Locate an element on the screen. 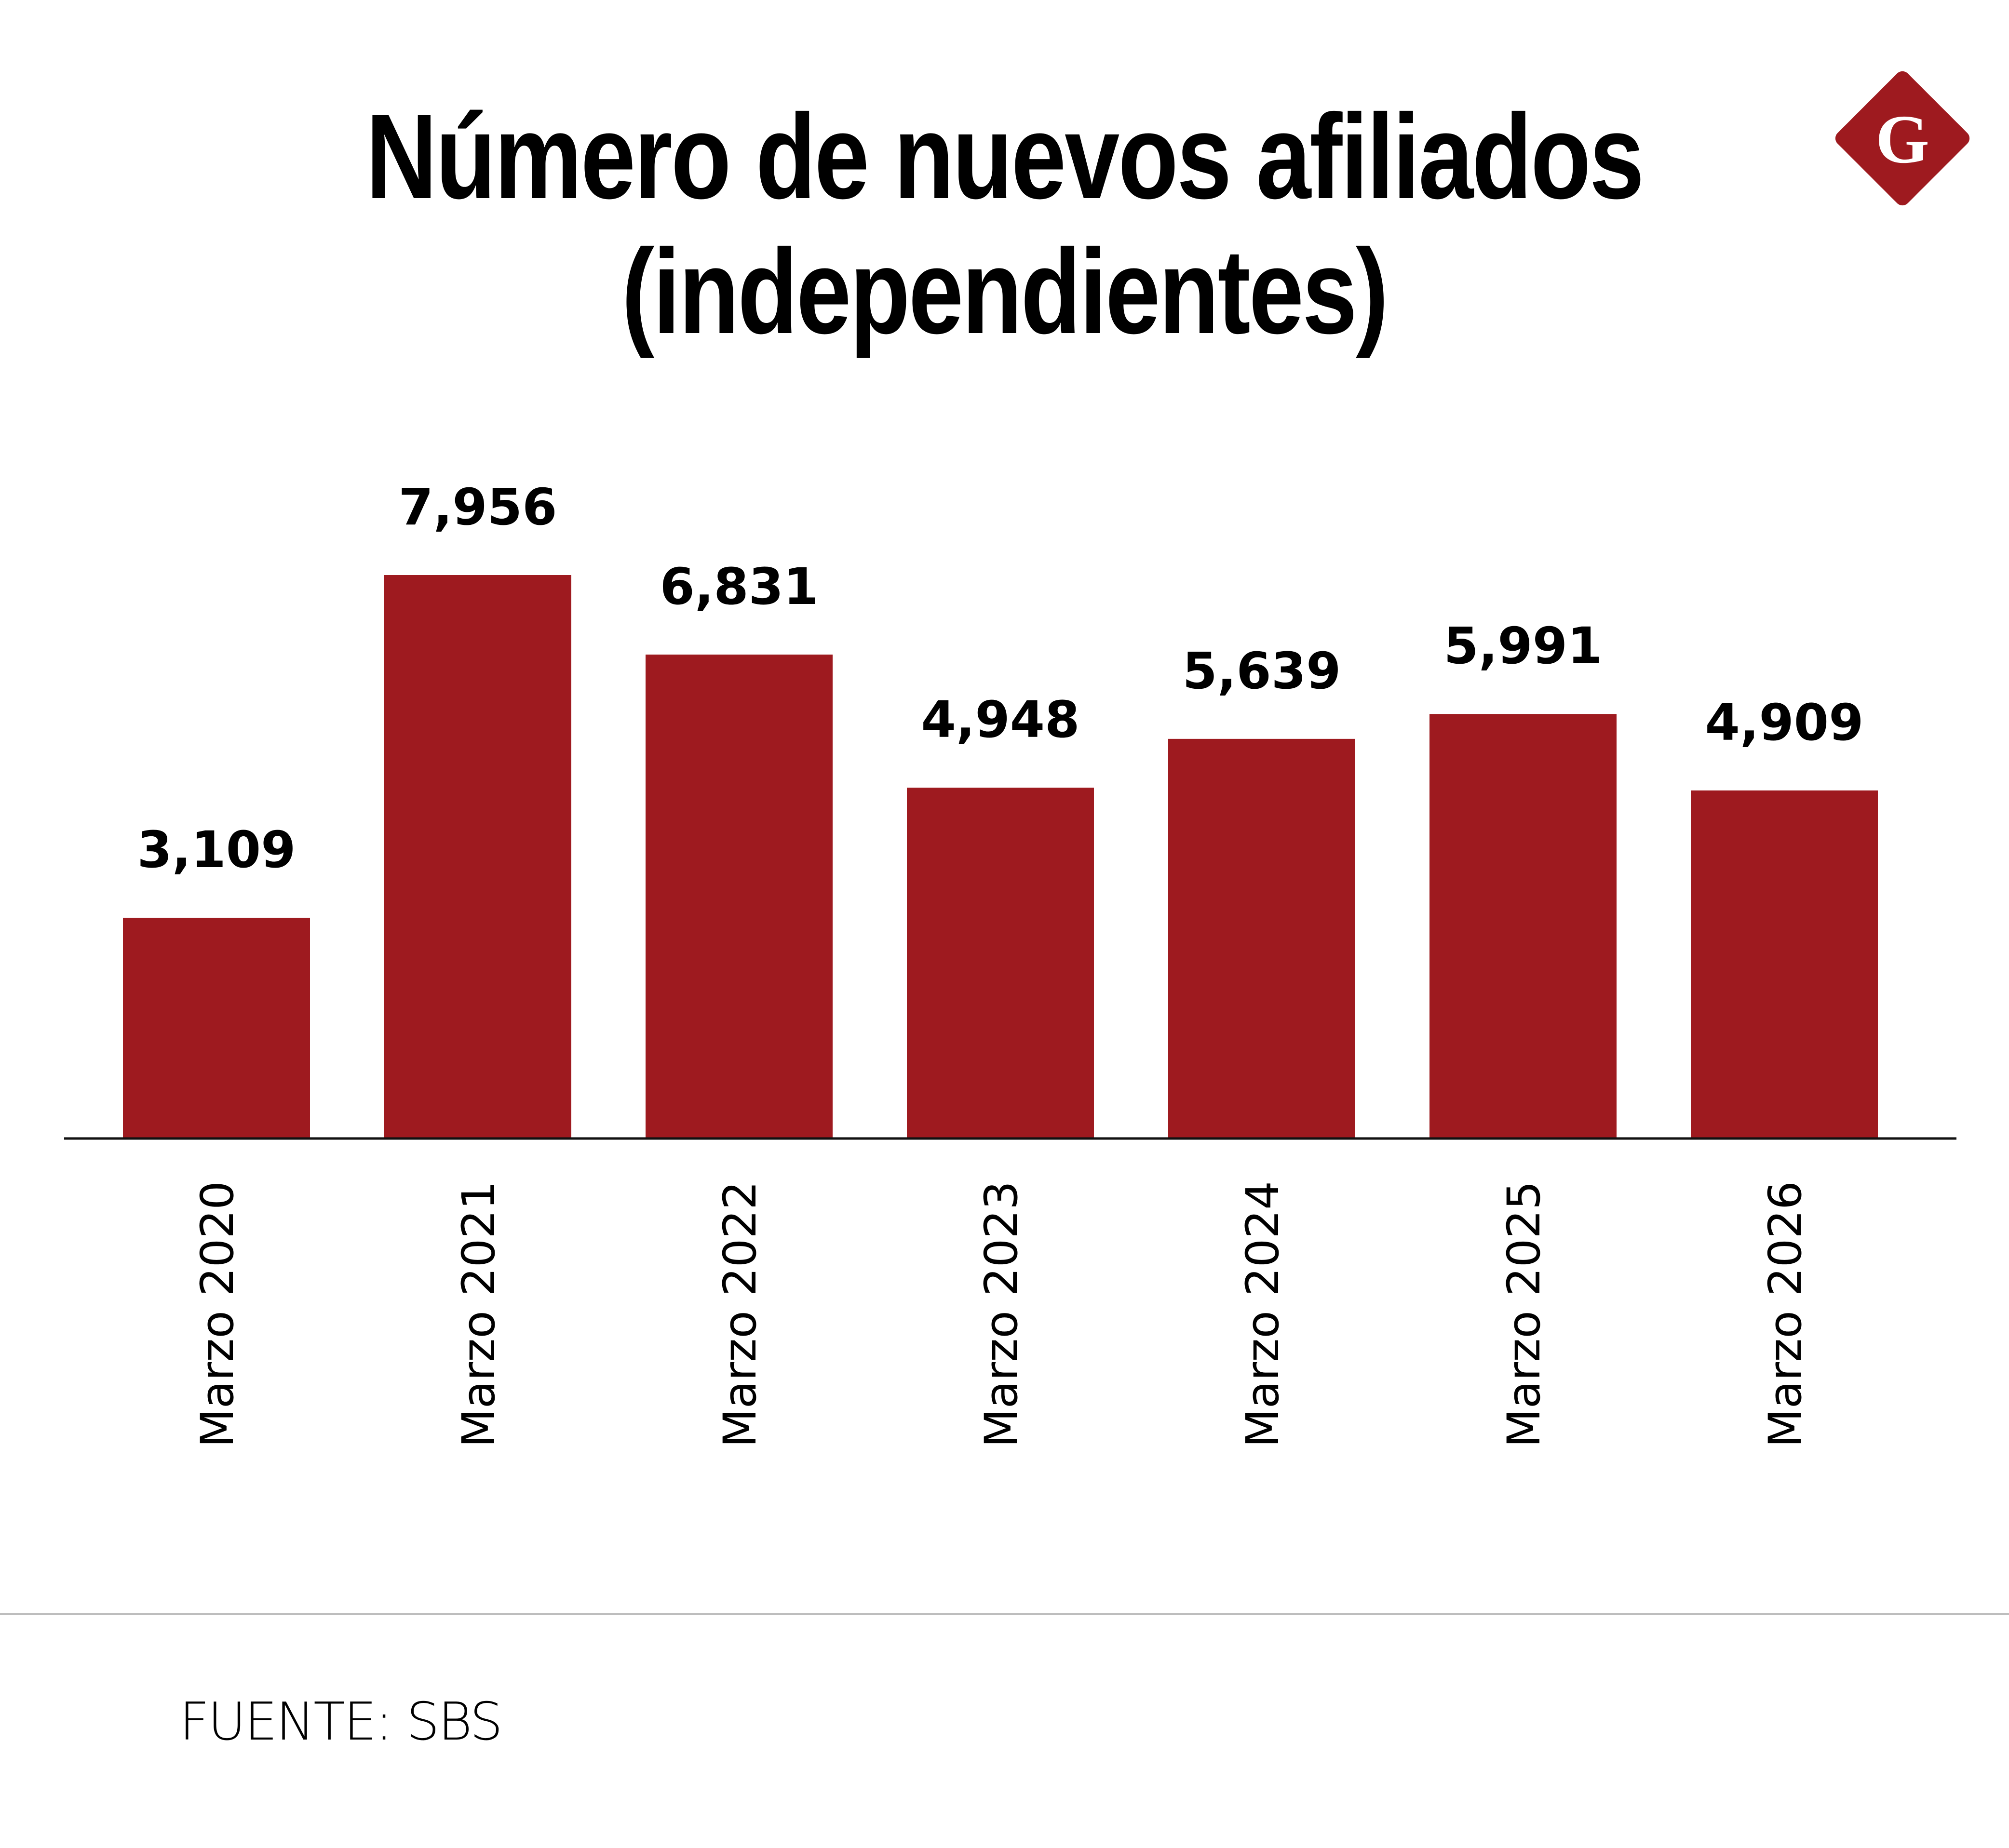 The height and width of the screenshot is (1848, 2009). x-tick-label: Marzo 2024 is located at coordinates (1263, 1314).